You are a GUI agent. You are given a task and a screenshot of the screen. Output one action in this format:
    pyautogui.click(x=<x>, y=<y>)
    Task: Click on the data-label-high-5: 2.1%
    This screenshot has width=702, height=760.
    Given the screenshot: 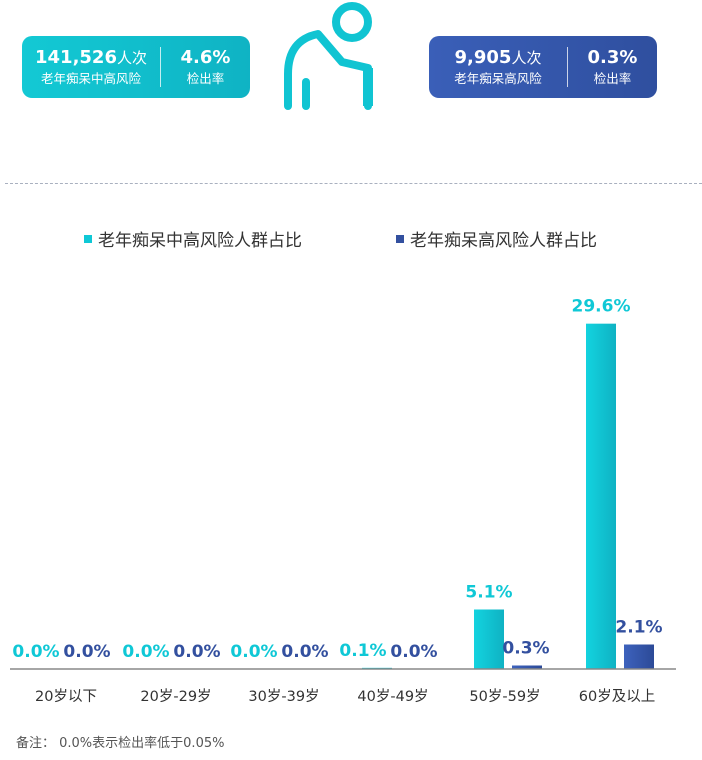 What is the action you would take?
    pyautogui.click(x=638, y=628)
    